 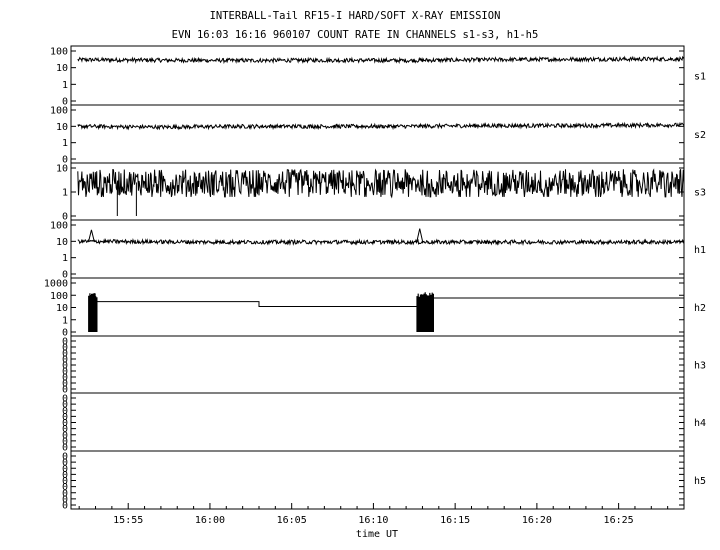 I want to click on time-axis: 15:55 16:00 16:05 16:10 16:15 16:20 16:25, so click(x=381, y=514).